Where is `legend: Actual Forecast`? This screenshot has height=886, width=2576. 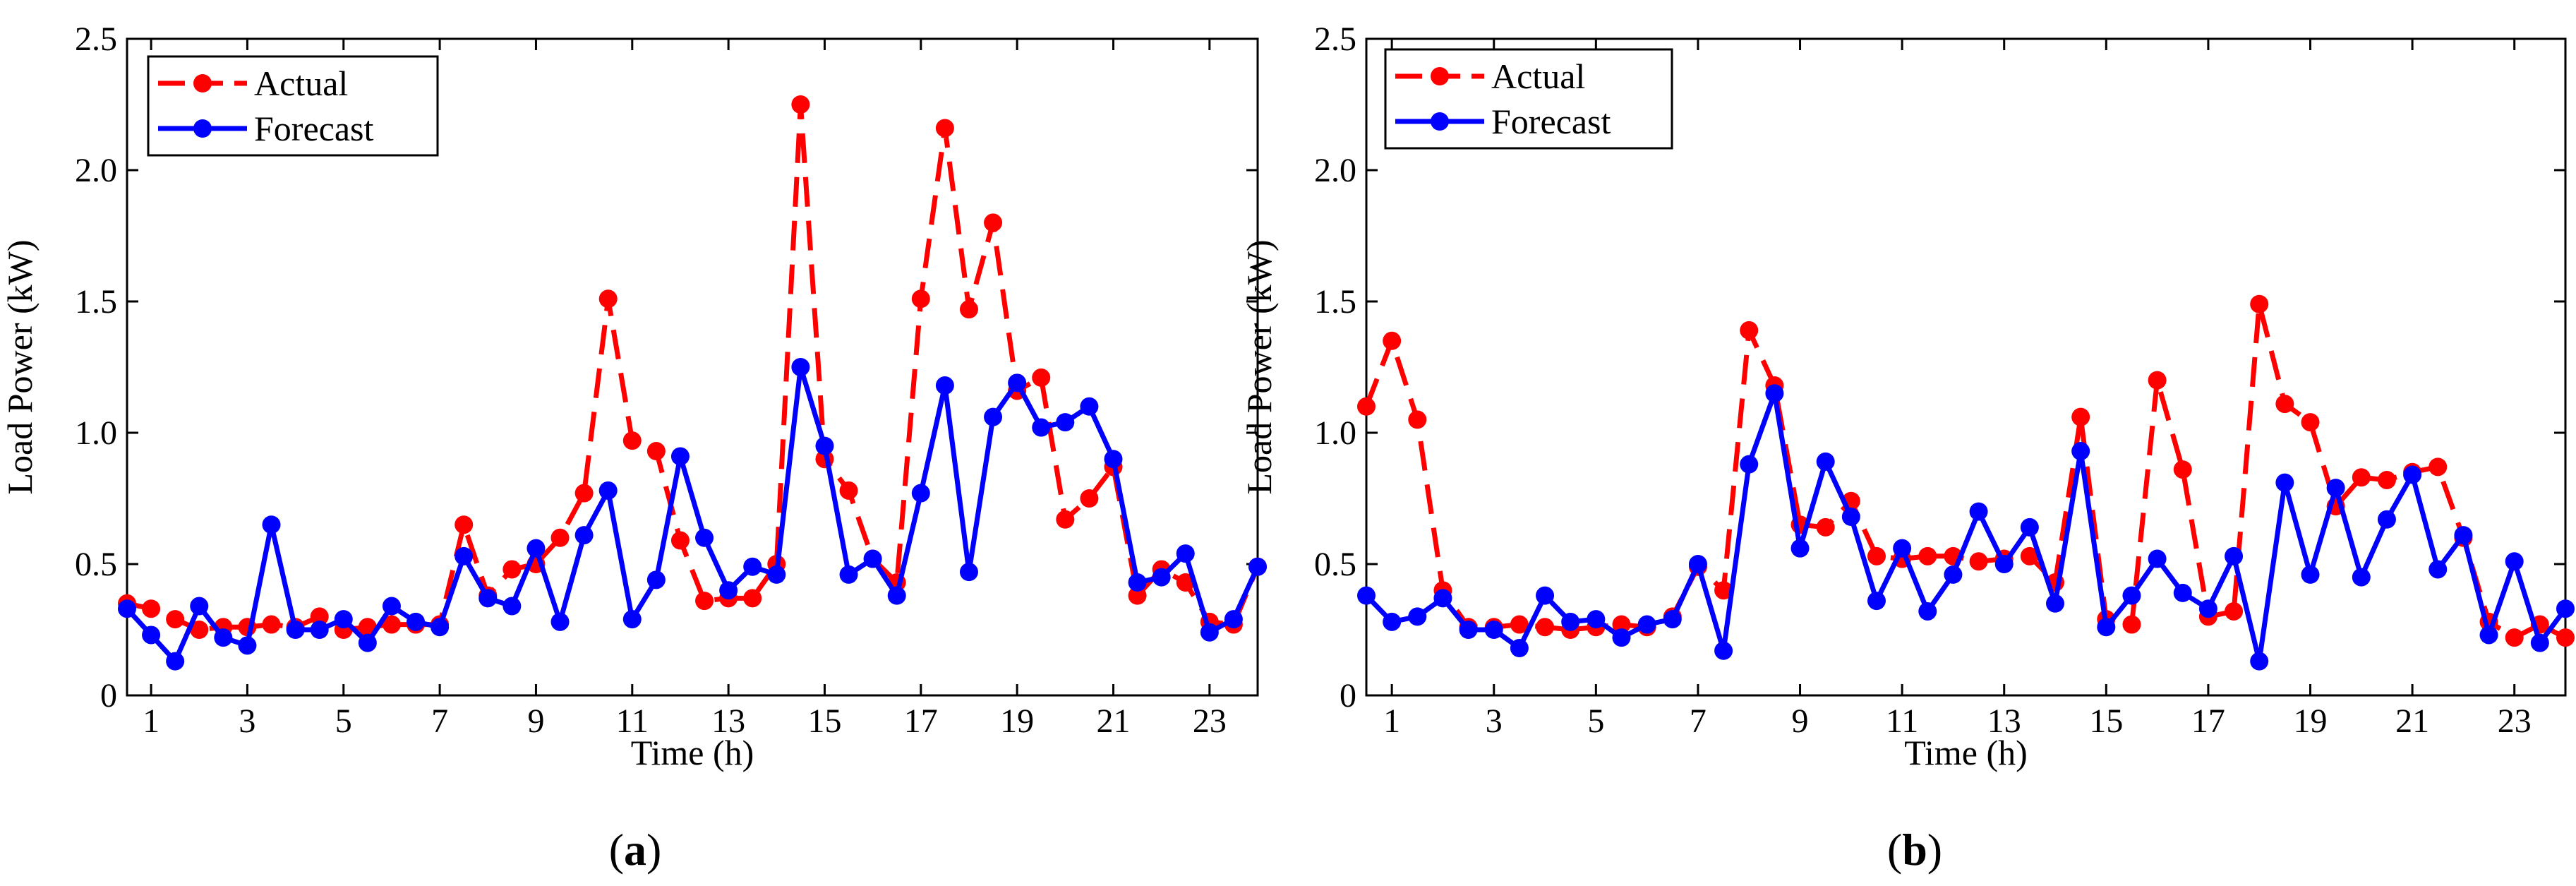 legend: Actual Forecast is located at coordinates (293, 106).